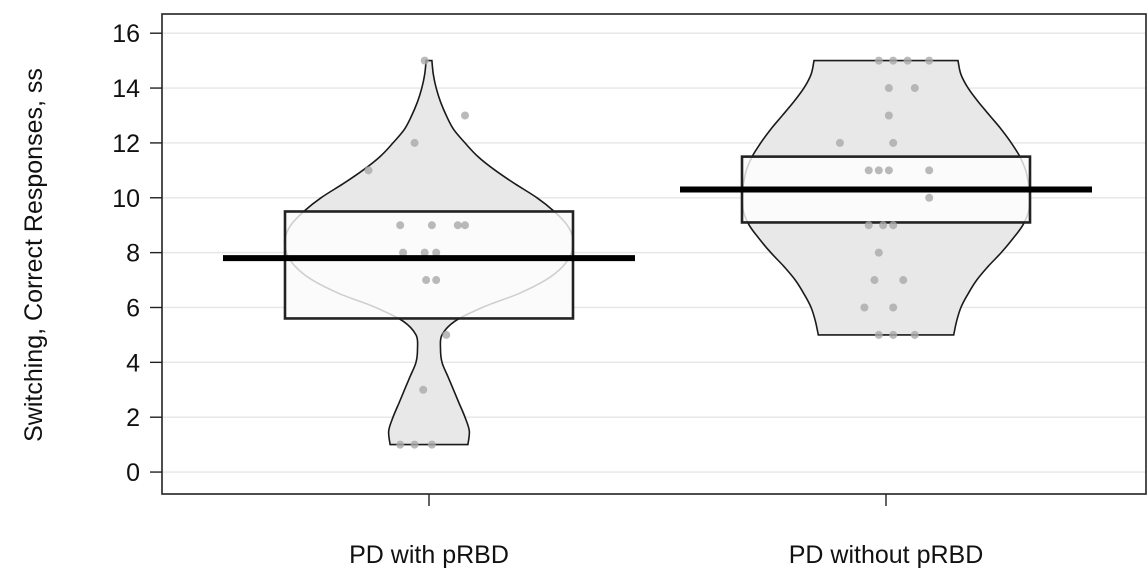 The image size is (1148, 575). What do you see at coordinates (126, 199) in the screenshot?
I see `y-tick-label-10: 10` at bounding box center [126, 199].